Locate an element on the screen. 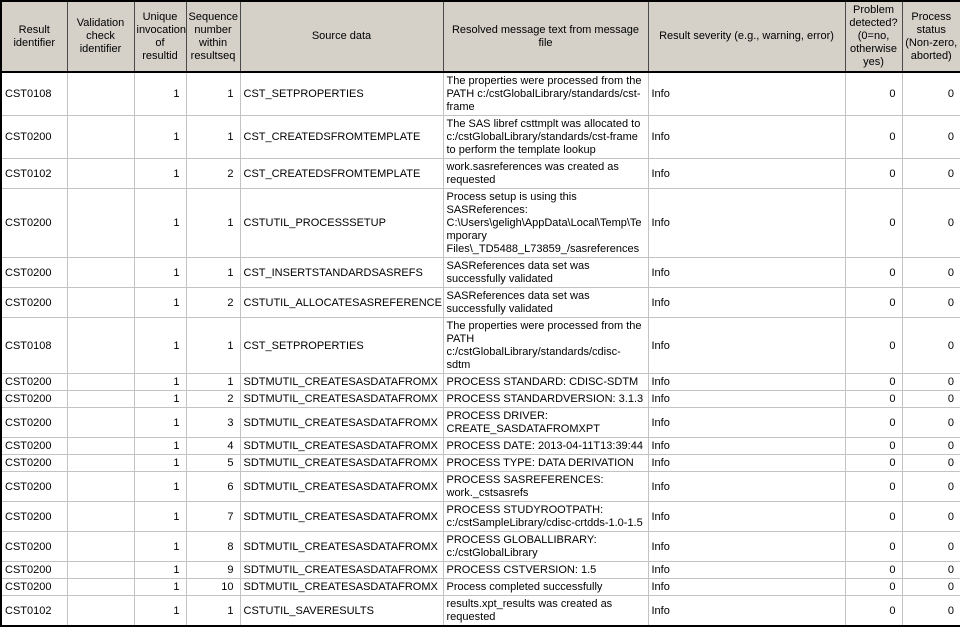 Image resolution: width=960 pixels, height=627 pixels. cell-resolved-message: PROCESS SASREFERENCES: work._cstsasrefs is located at coordinates (546, 486).